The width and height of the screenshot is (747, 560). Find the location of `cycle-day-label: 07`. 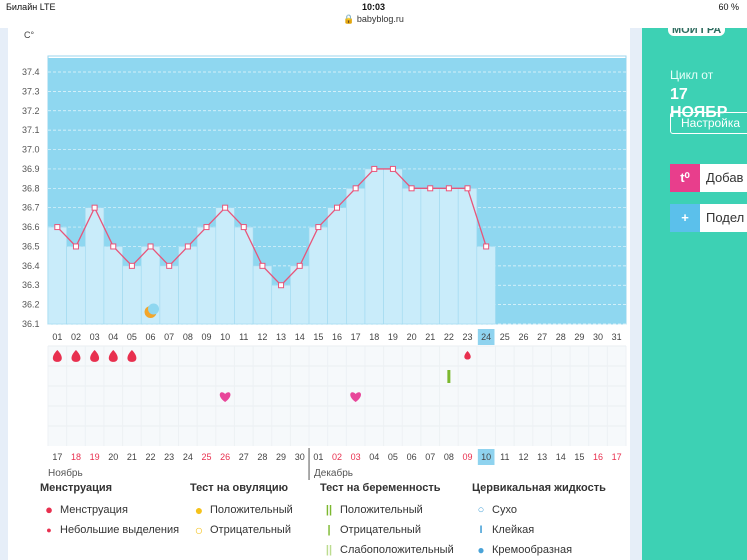

cycle-day-label: 07 is located at coordinates (169, 337).